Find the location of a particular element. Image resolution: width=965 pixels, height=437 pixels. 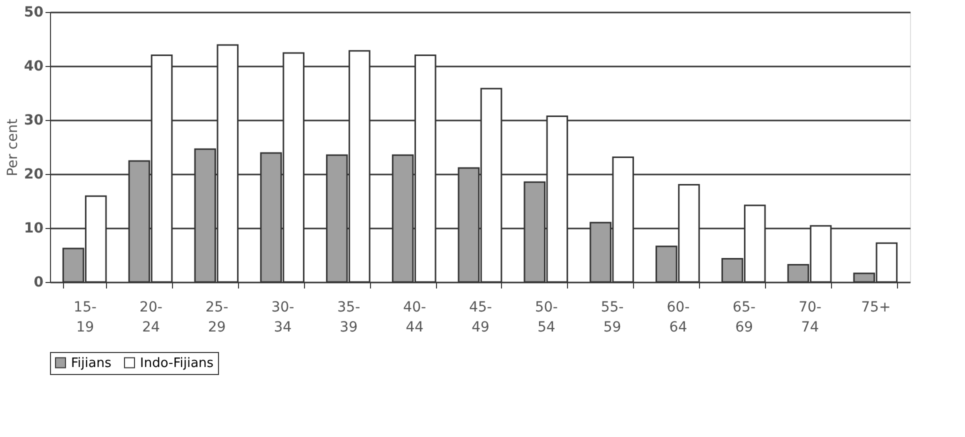

y-tick-label: 20 is located at coordinates (34, 174).